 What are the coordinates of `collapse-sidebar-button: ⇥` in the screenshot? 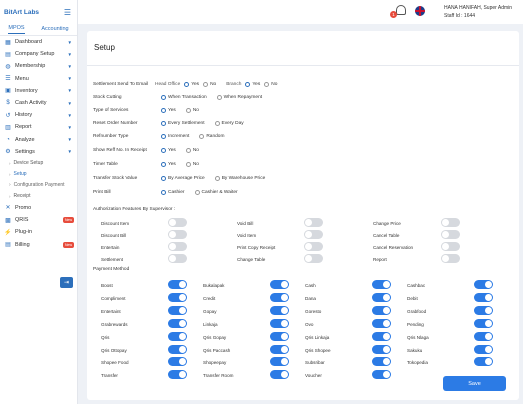 It's located at (66, 282).